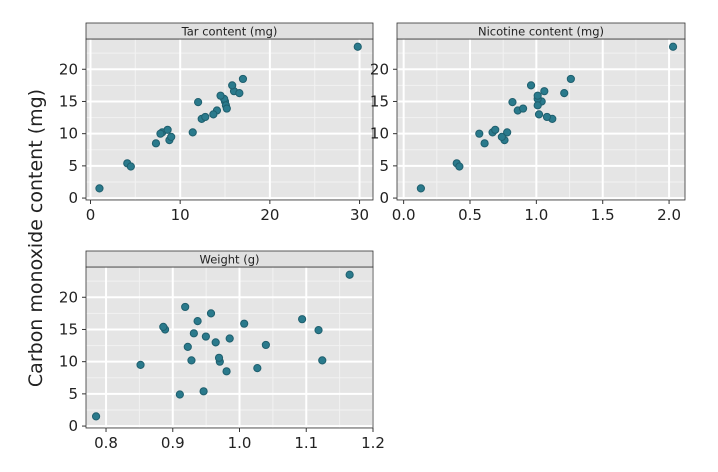 This screenshot has height=472, width=718. I want to click on x-tick-label: 1.2, so click(373, 443).